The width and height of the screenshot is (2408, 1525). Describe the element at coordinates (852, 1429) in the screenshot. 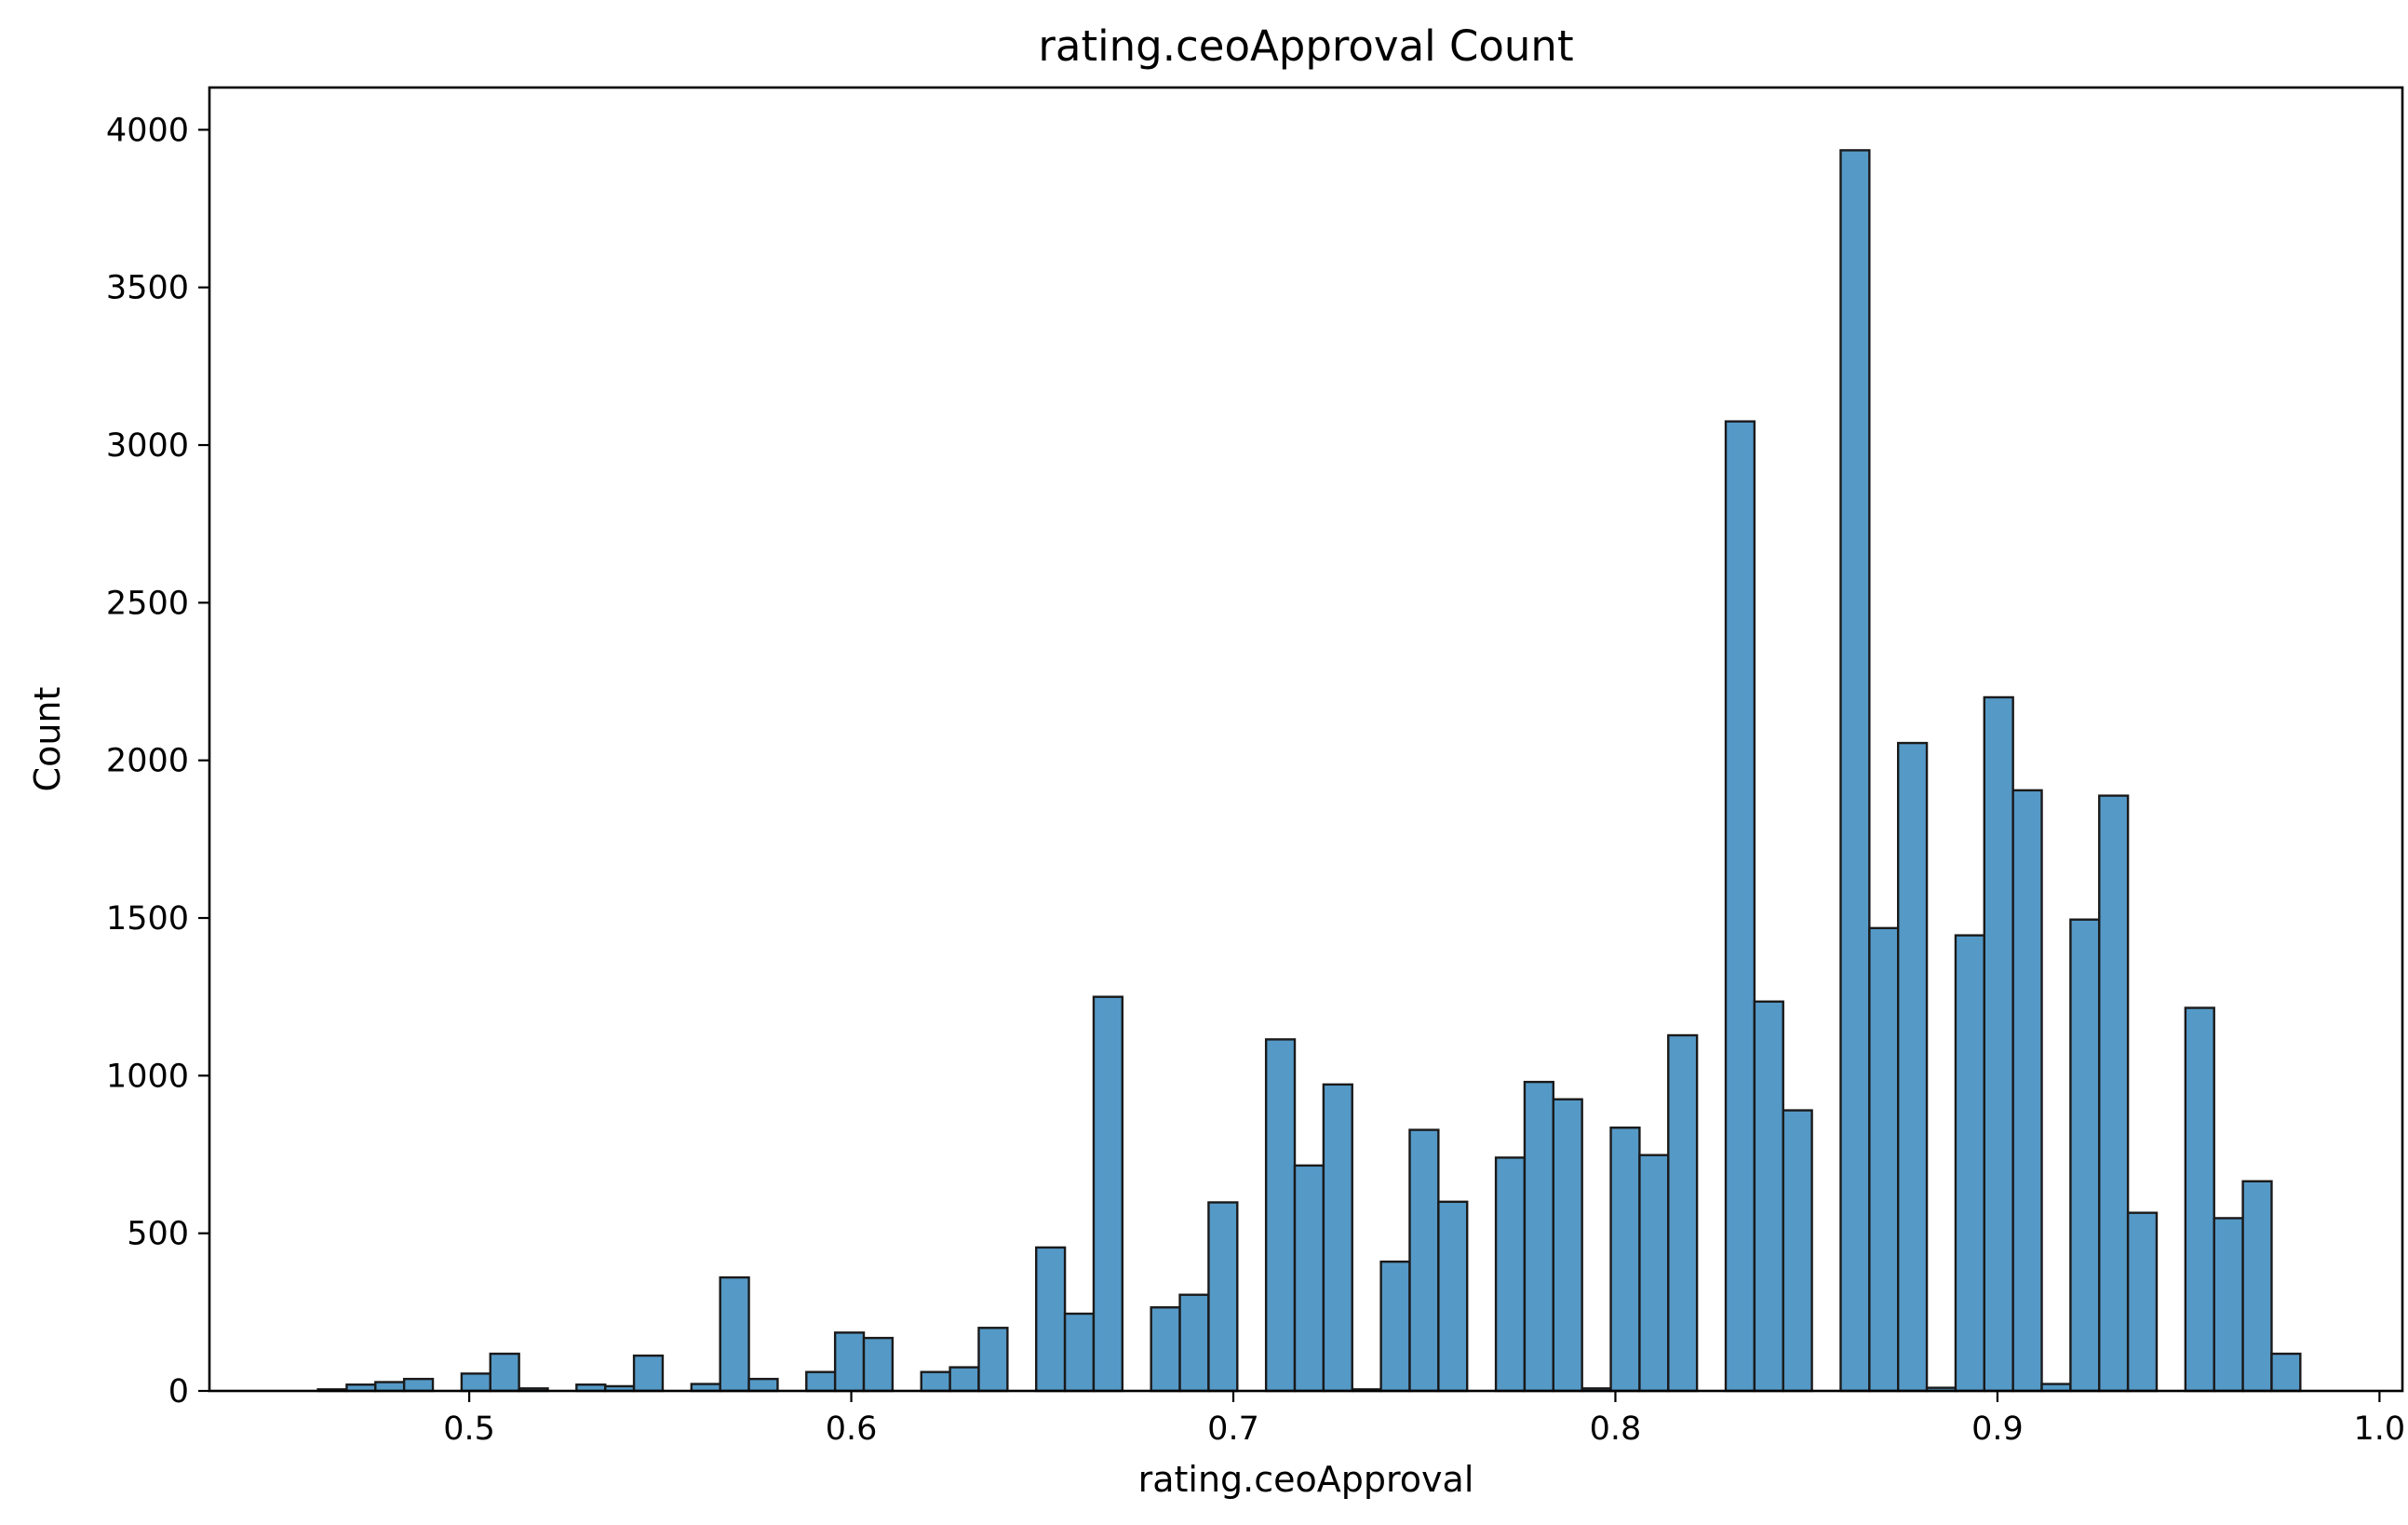

I see `x-tick-label: 0.6` at that location.